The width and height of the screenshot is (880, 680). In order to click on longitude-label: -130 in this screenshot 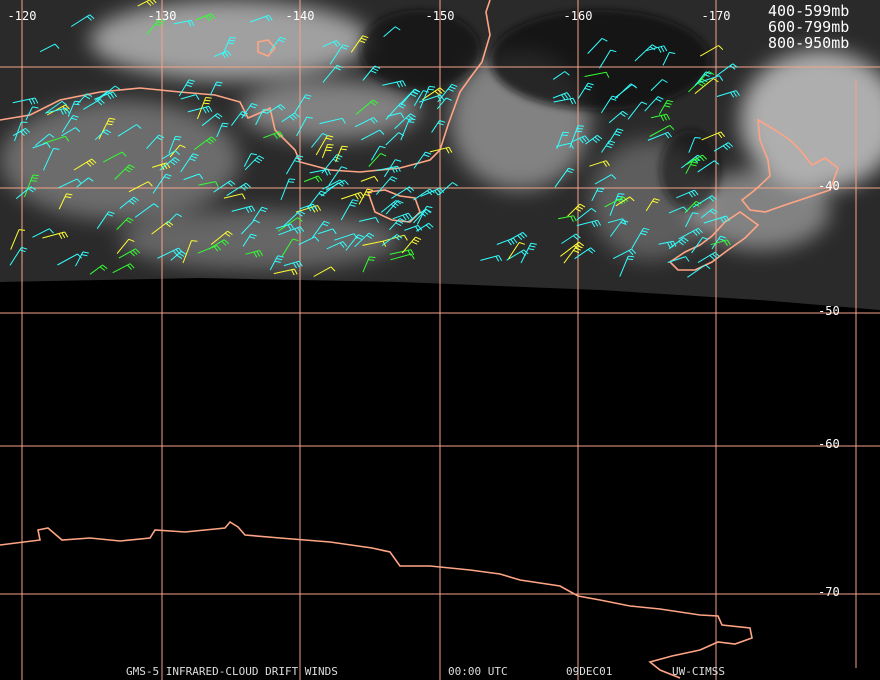, I will do `click(162, 16)`.